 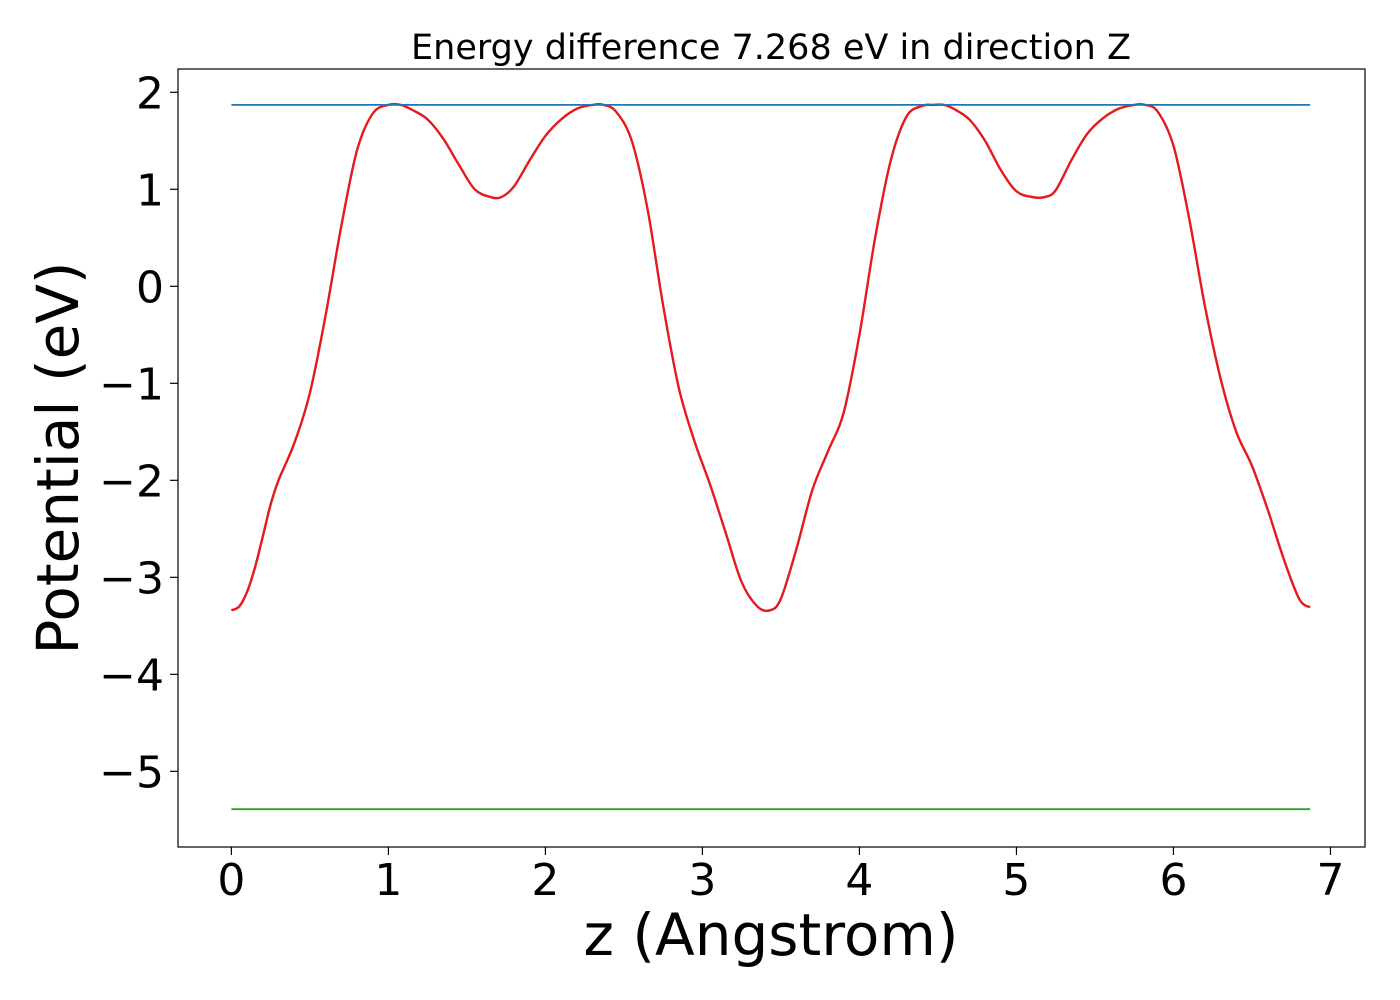 What do you see at coordinates (131, 578) in the screenshot?
I see `y-tick-label: −3` at bounding box center [131, 578].